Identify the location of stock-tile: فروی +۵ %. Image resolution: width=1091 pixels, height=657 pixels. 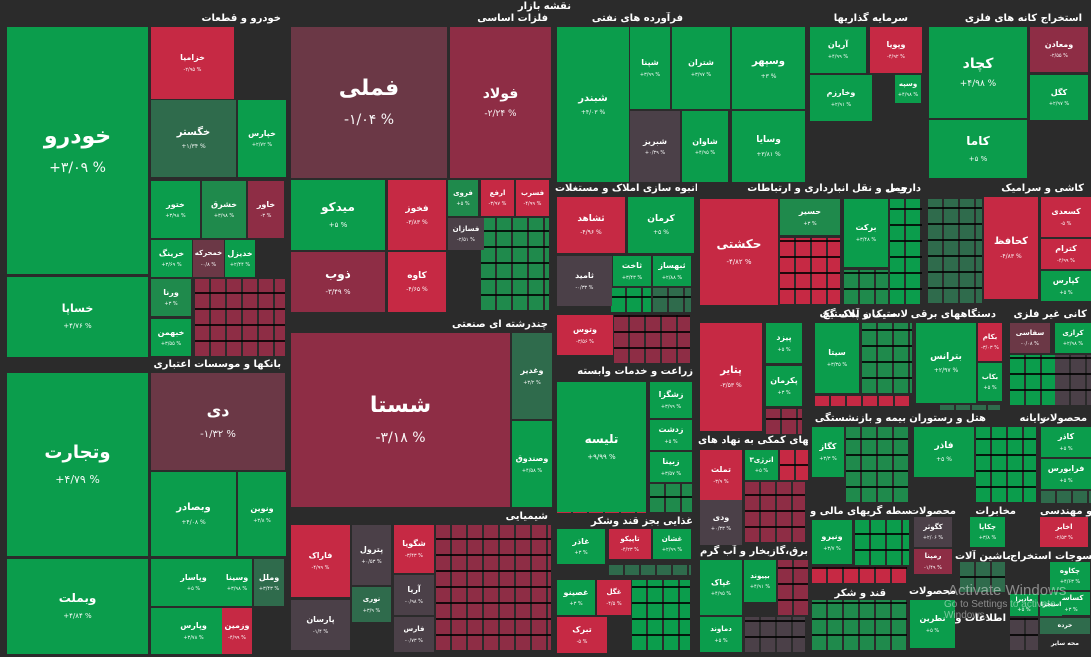
(463, 198).